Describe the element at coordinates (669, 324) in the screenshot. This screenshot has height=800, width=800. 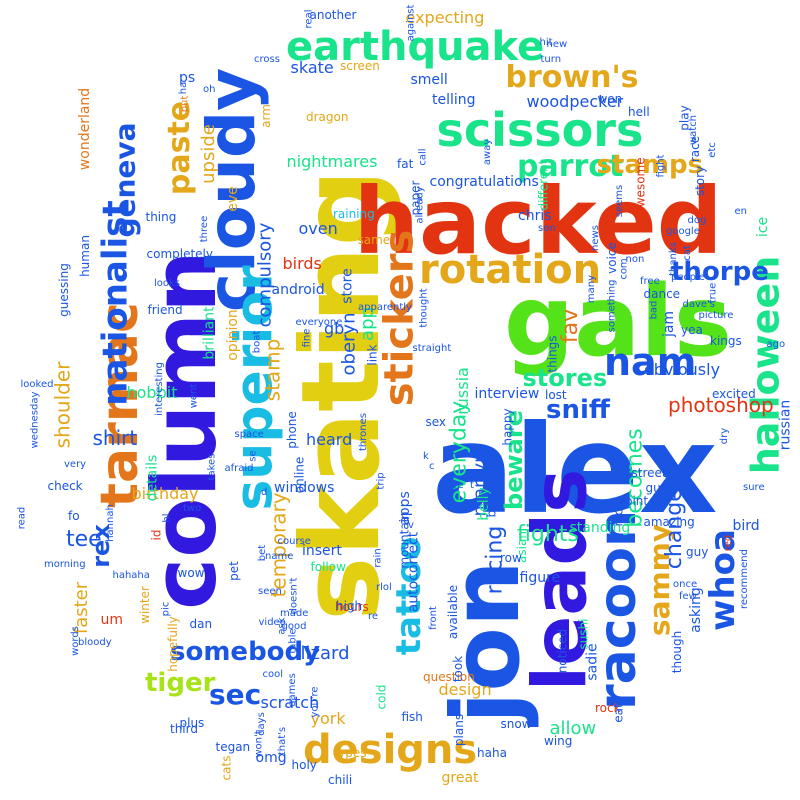
I see `word-jam: jam` at that location.